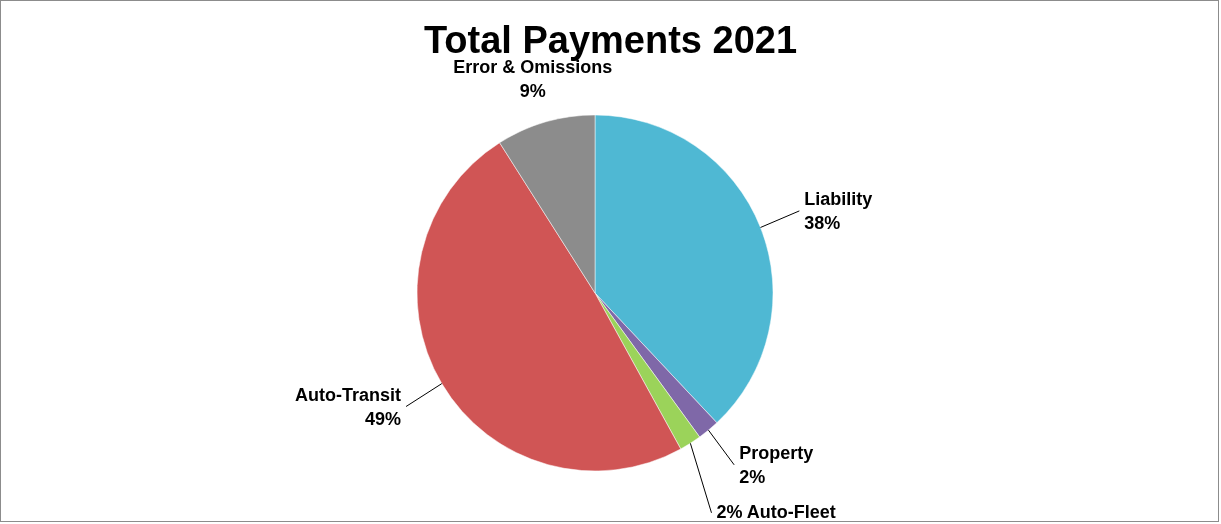 This screenshot has width=1221, height=524. I want to click on data-label: 49%, so click(383, 418).